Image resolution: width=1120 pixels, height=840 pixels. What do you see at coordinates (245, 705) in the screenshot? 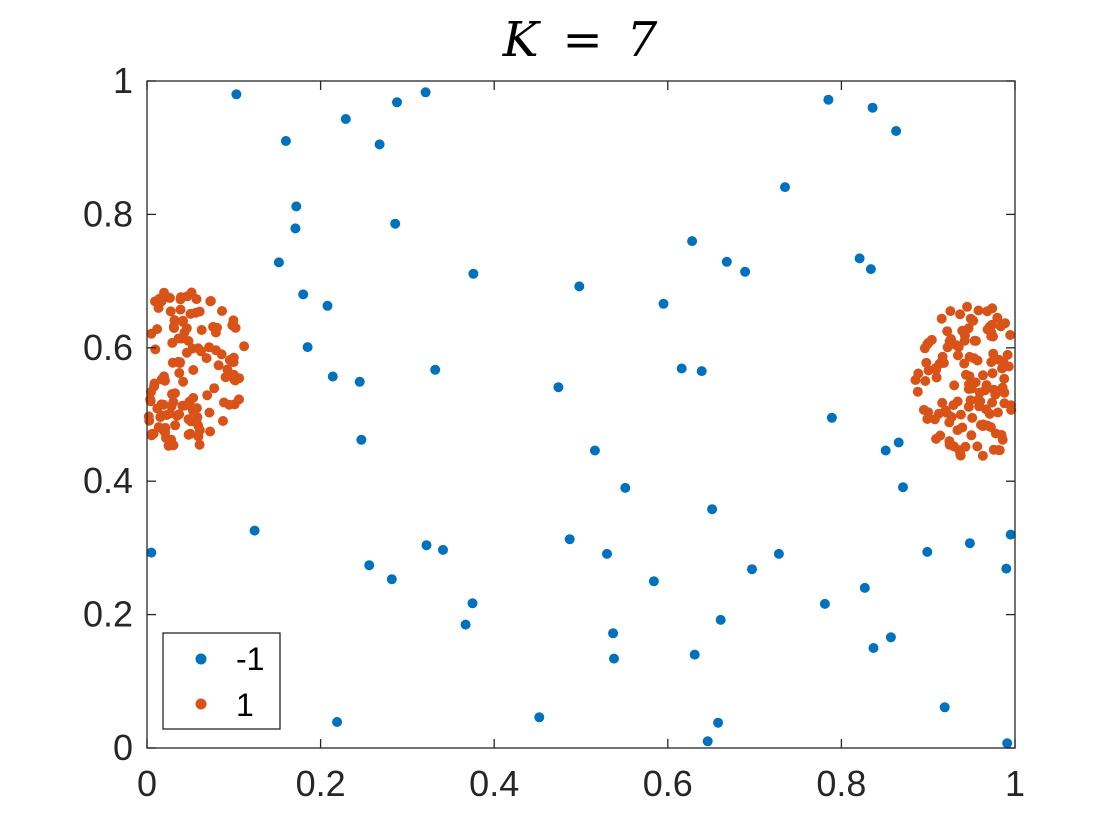
I see `legend-label-series-2: 1` at bounding box center [245, 705].